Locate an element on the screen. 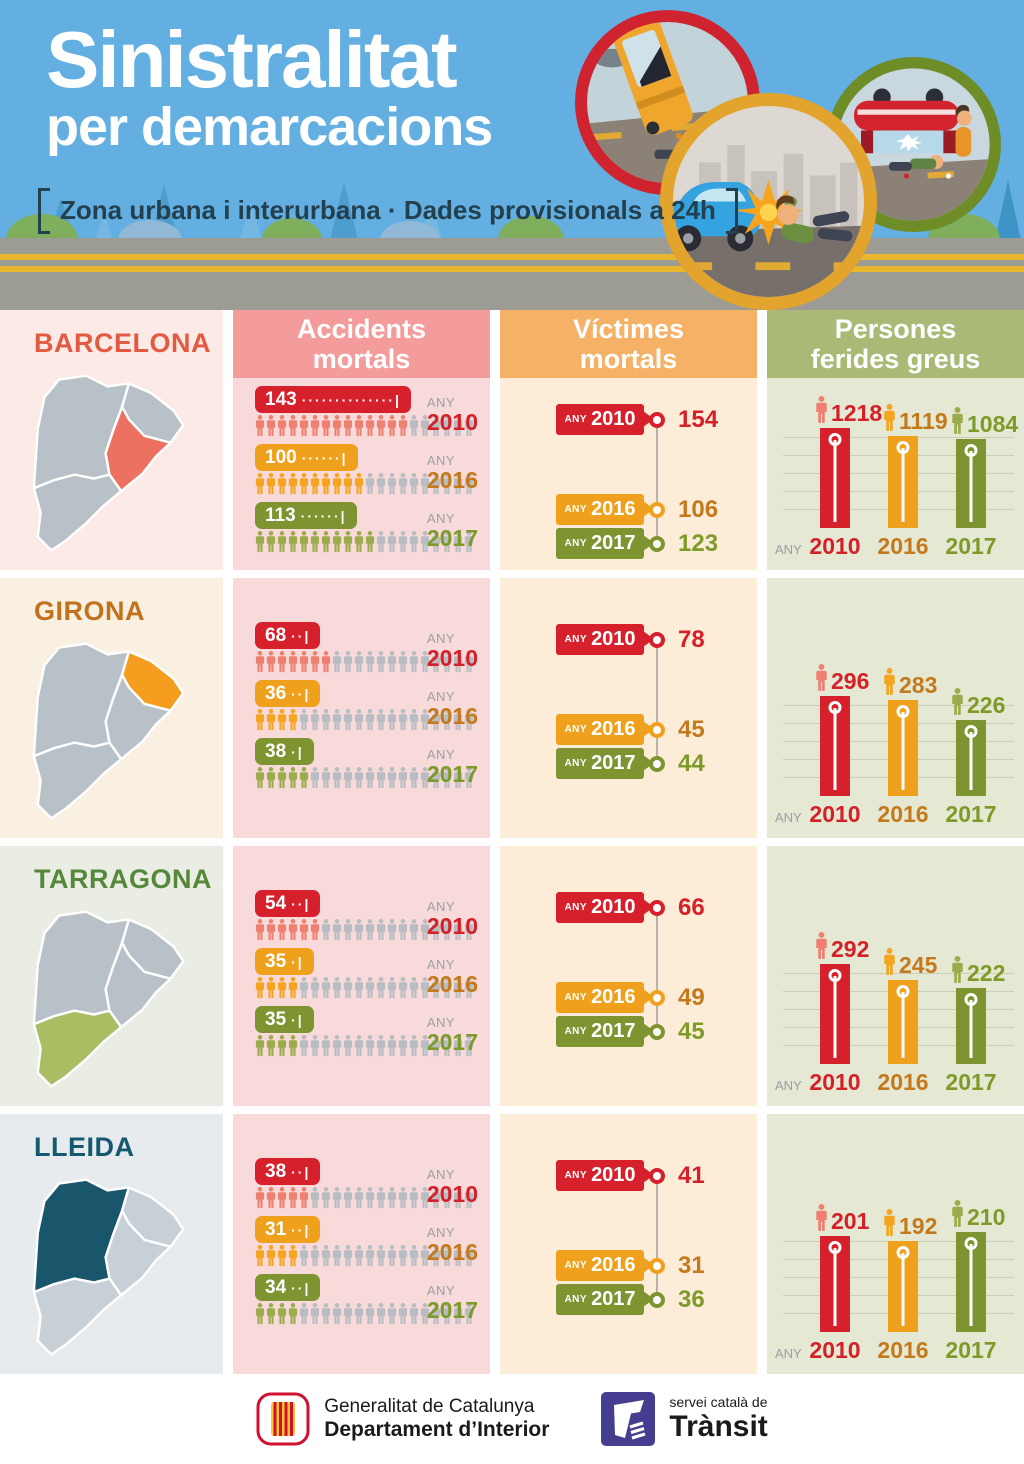  accidents-year-group: 68 ··| ANY 2010 is located at coordinates (366, 647).